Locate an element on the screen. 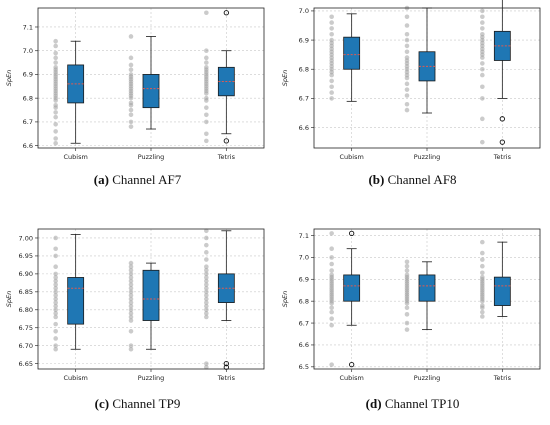  caption-tp9: (c) Channel TP9 is located at coordinates (137, 404).